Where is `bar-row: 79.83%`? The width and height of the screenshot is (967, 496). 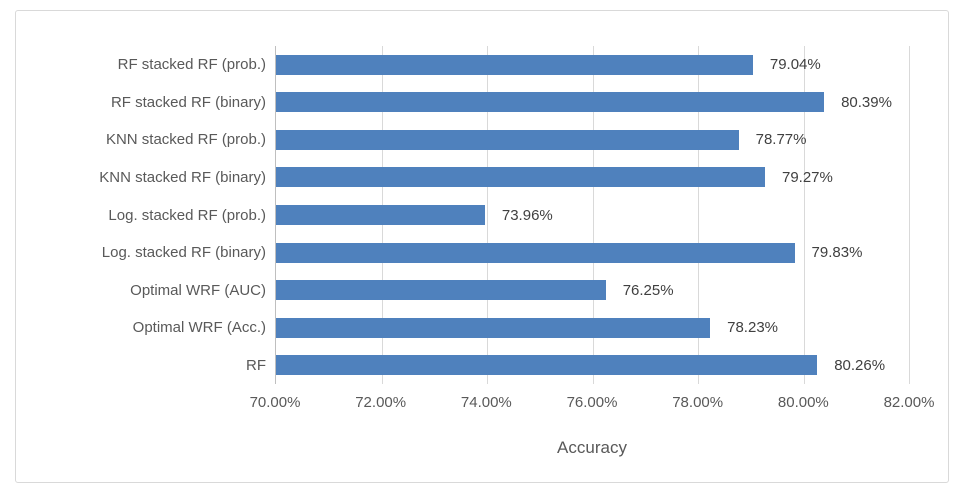 bar-row: 79.83% is located at coordinates (592, 253).